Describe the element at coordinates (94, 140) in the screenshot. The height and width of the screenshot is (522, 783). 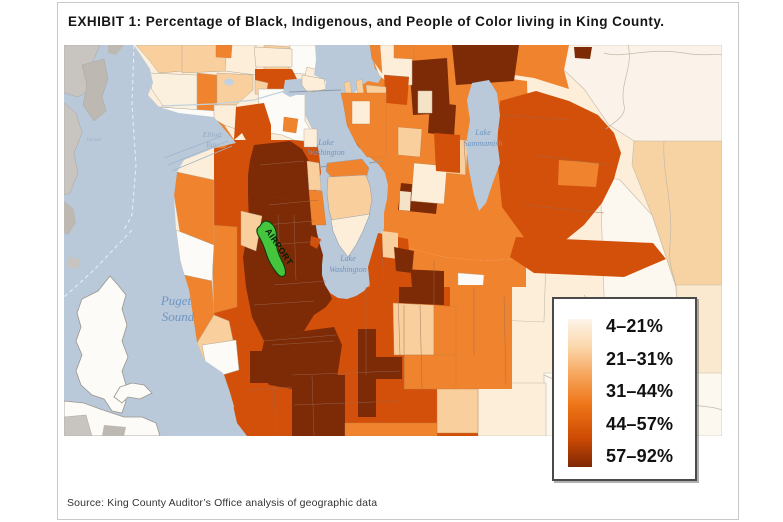
I see `svg-text: Sinclair` at that location.